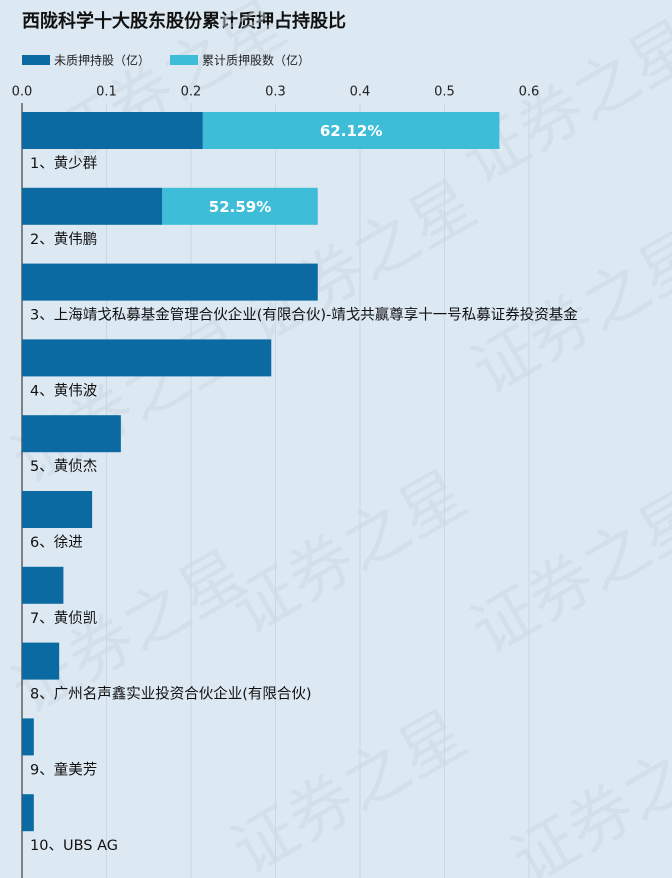 This screenshot has width=672, height=878. Describe the element at coordinates (444, 92) in the screenshot. I see `x-tick-label: 0.5` at that location.